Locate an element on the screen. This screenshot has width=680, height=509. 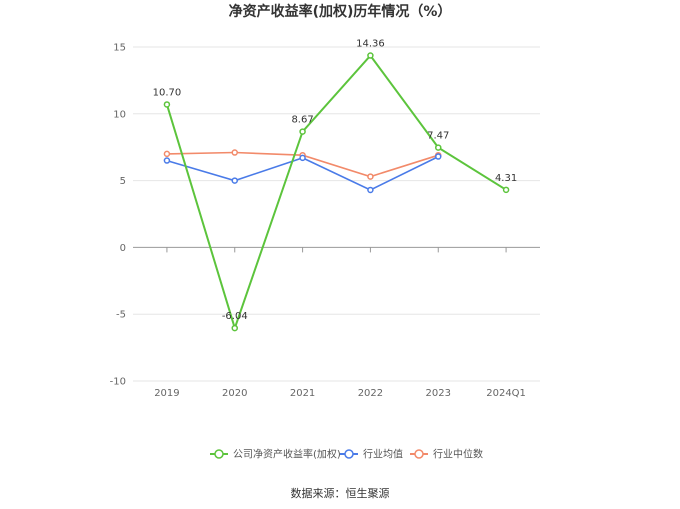
x-tick-label: 2024Q1 is located at coordinates (506, 393).